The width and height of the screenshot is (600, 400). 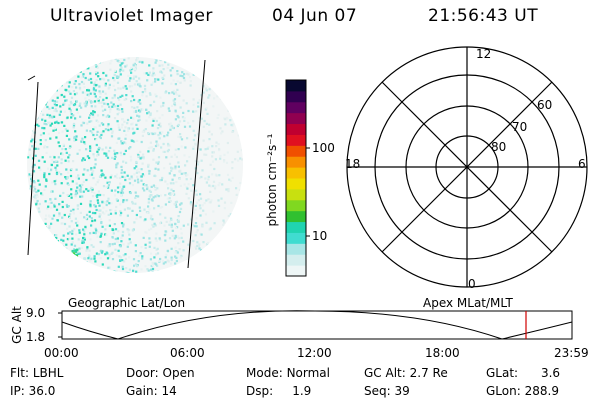 What do you see at coordinates (387, 391) in the screenshot?
I see `seq-info: Seq: 39` at bounding box center [387, 391].